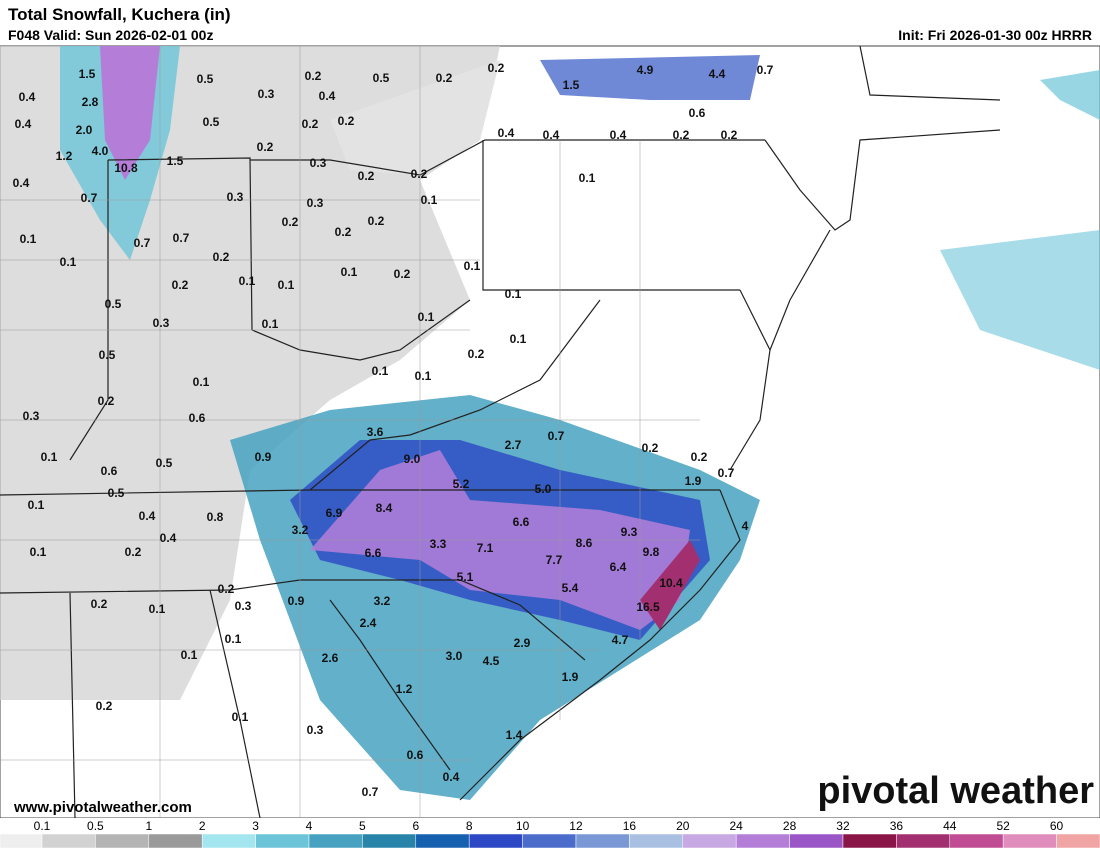  Describe the element at coordinates (554, 560) in the screenshot. I see `snow-label: 7.7` at that location.